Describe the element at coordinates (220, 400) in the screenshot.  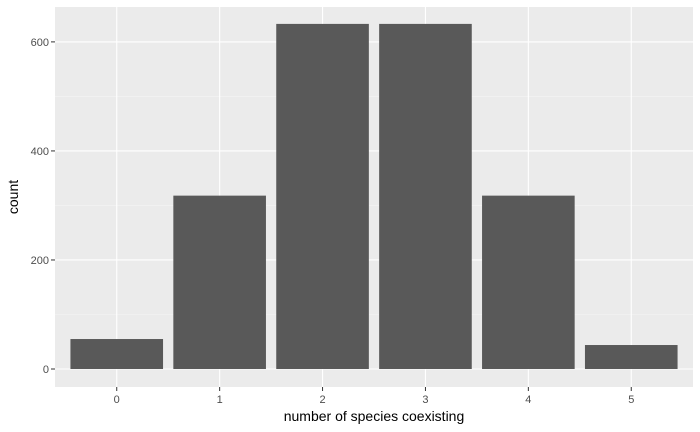
I see `x-tick-label: 1` at that location.